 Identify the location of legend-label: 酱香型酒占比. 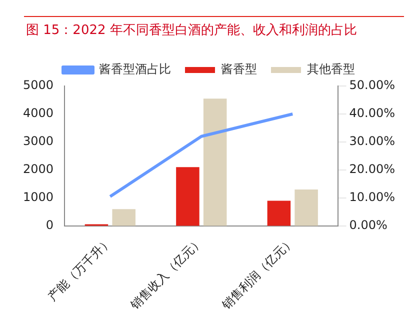
(135, 69).